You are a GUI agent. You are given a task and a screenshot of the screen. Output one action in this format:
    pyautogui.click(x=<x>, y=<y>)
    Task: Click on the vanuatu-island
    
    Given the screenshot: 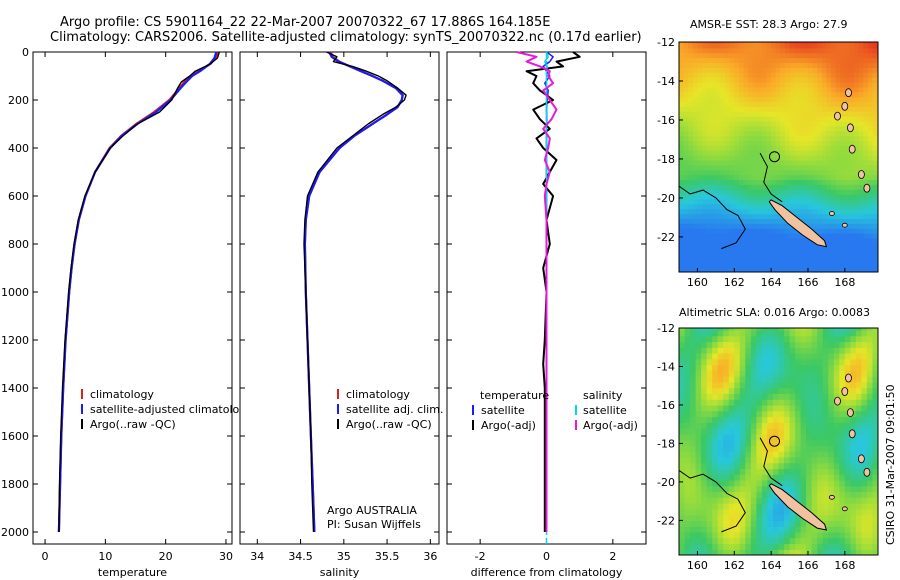 What is the action you would take?
    pyautogui.click(x=845, y=106)
    